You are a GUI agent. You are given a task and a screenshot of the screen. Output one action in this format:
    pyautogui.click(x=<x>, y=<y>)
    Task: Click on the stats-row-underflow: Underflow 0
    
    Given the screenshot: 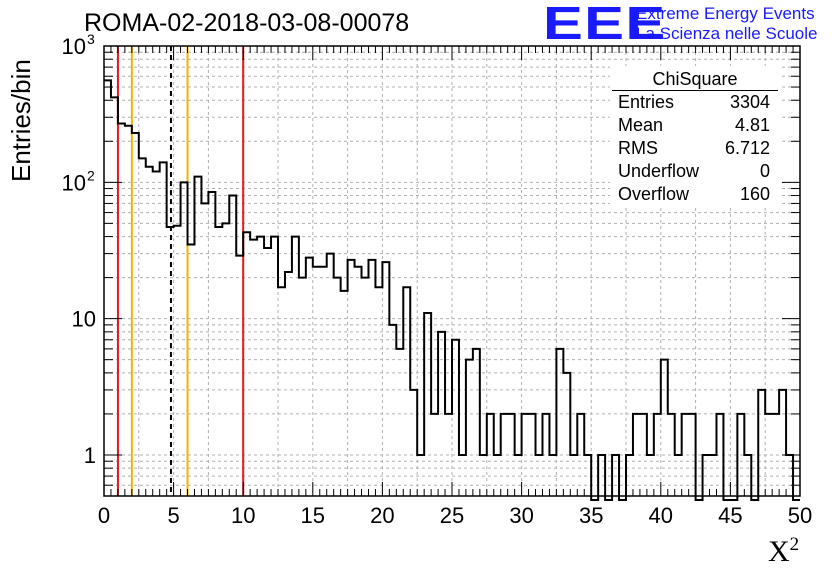 What is the action you would take?
    pyautogui.click(x=695, y=171)
    